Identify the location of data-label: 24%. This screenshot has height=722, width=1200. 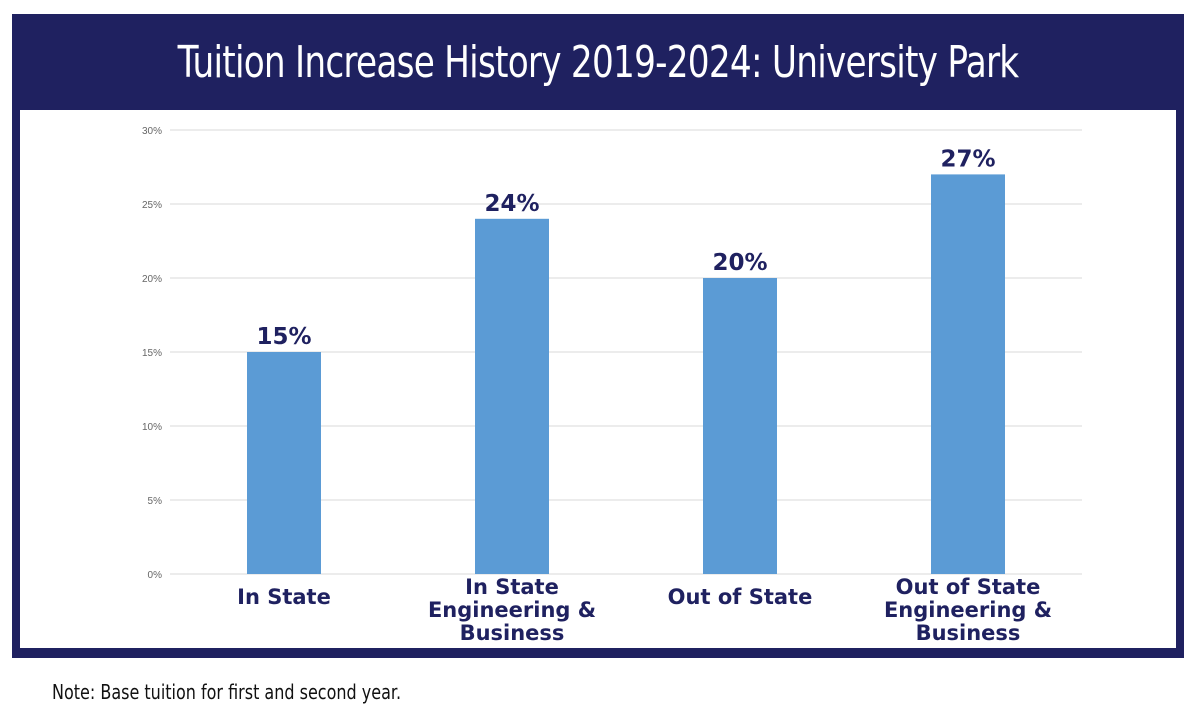
(511, 204).